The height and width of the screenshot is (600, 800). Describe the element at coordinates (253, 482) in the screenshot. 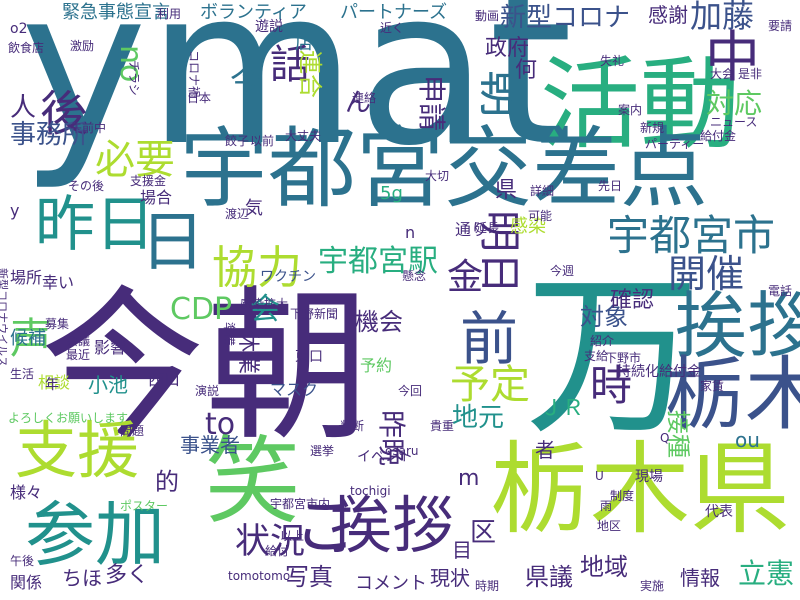

I see `word: 笑` at that location.